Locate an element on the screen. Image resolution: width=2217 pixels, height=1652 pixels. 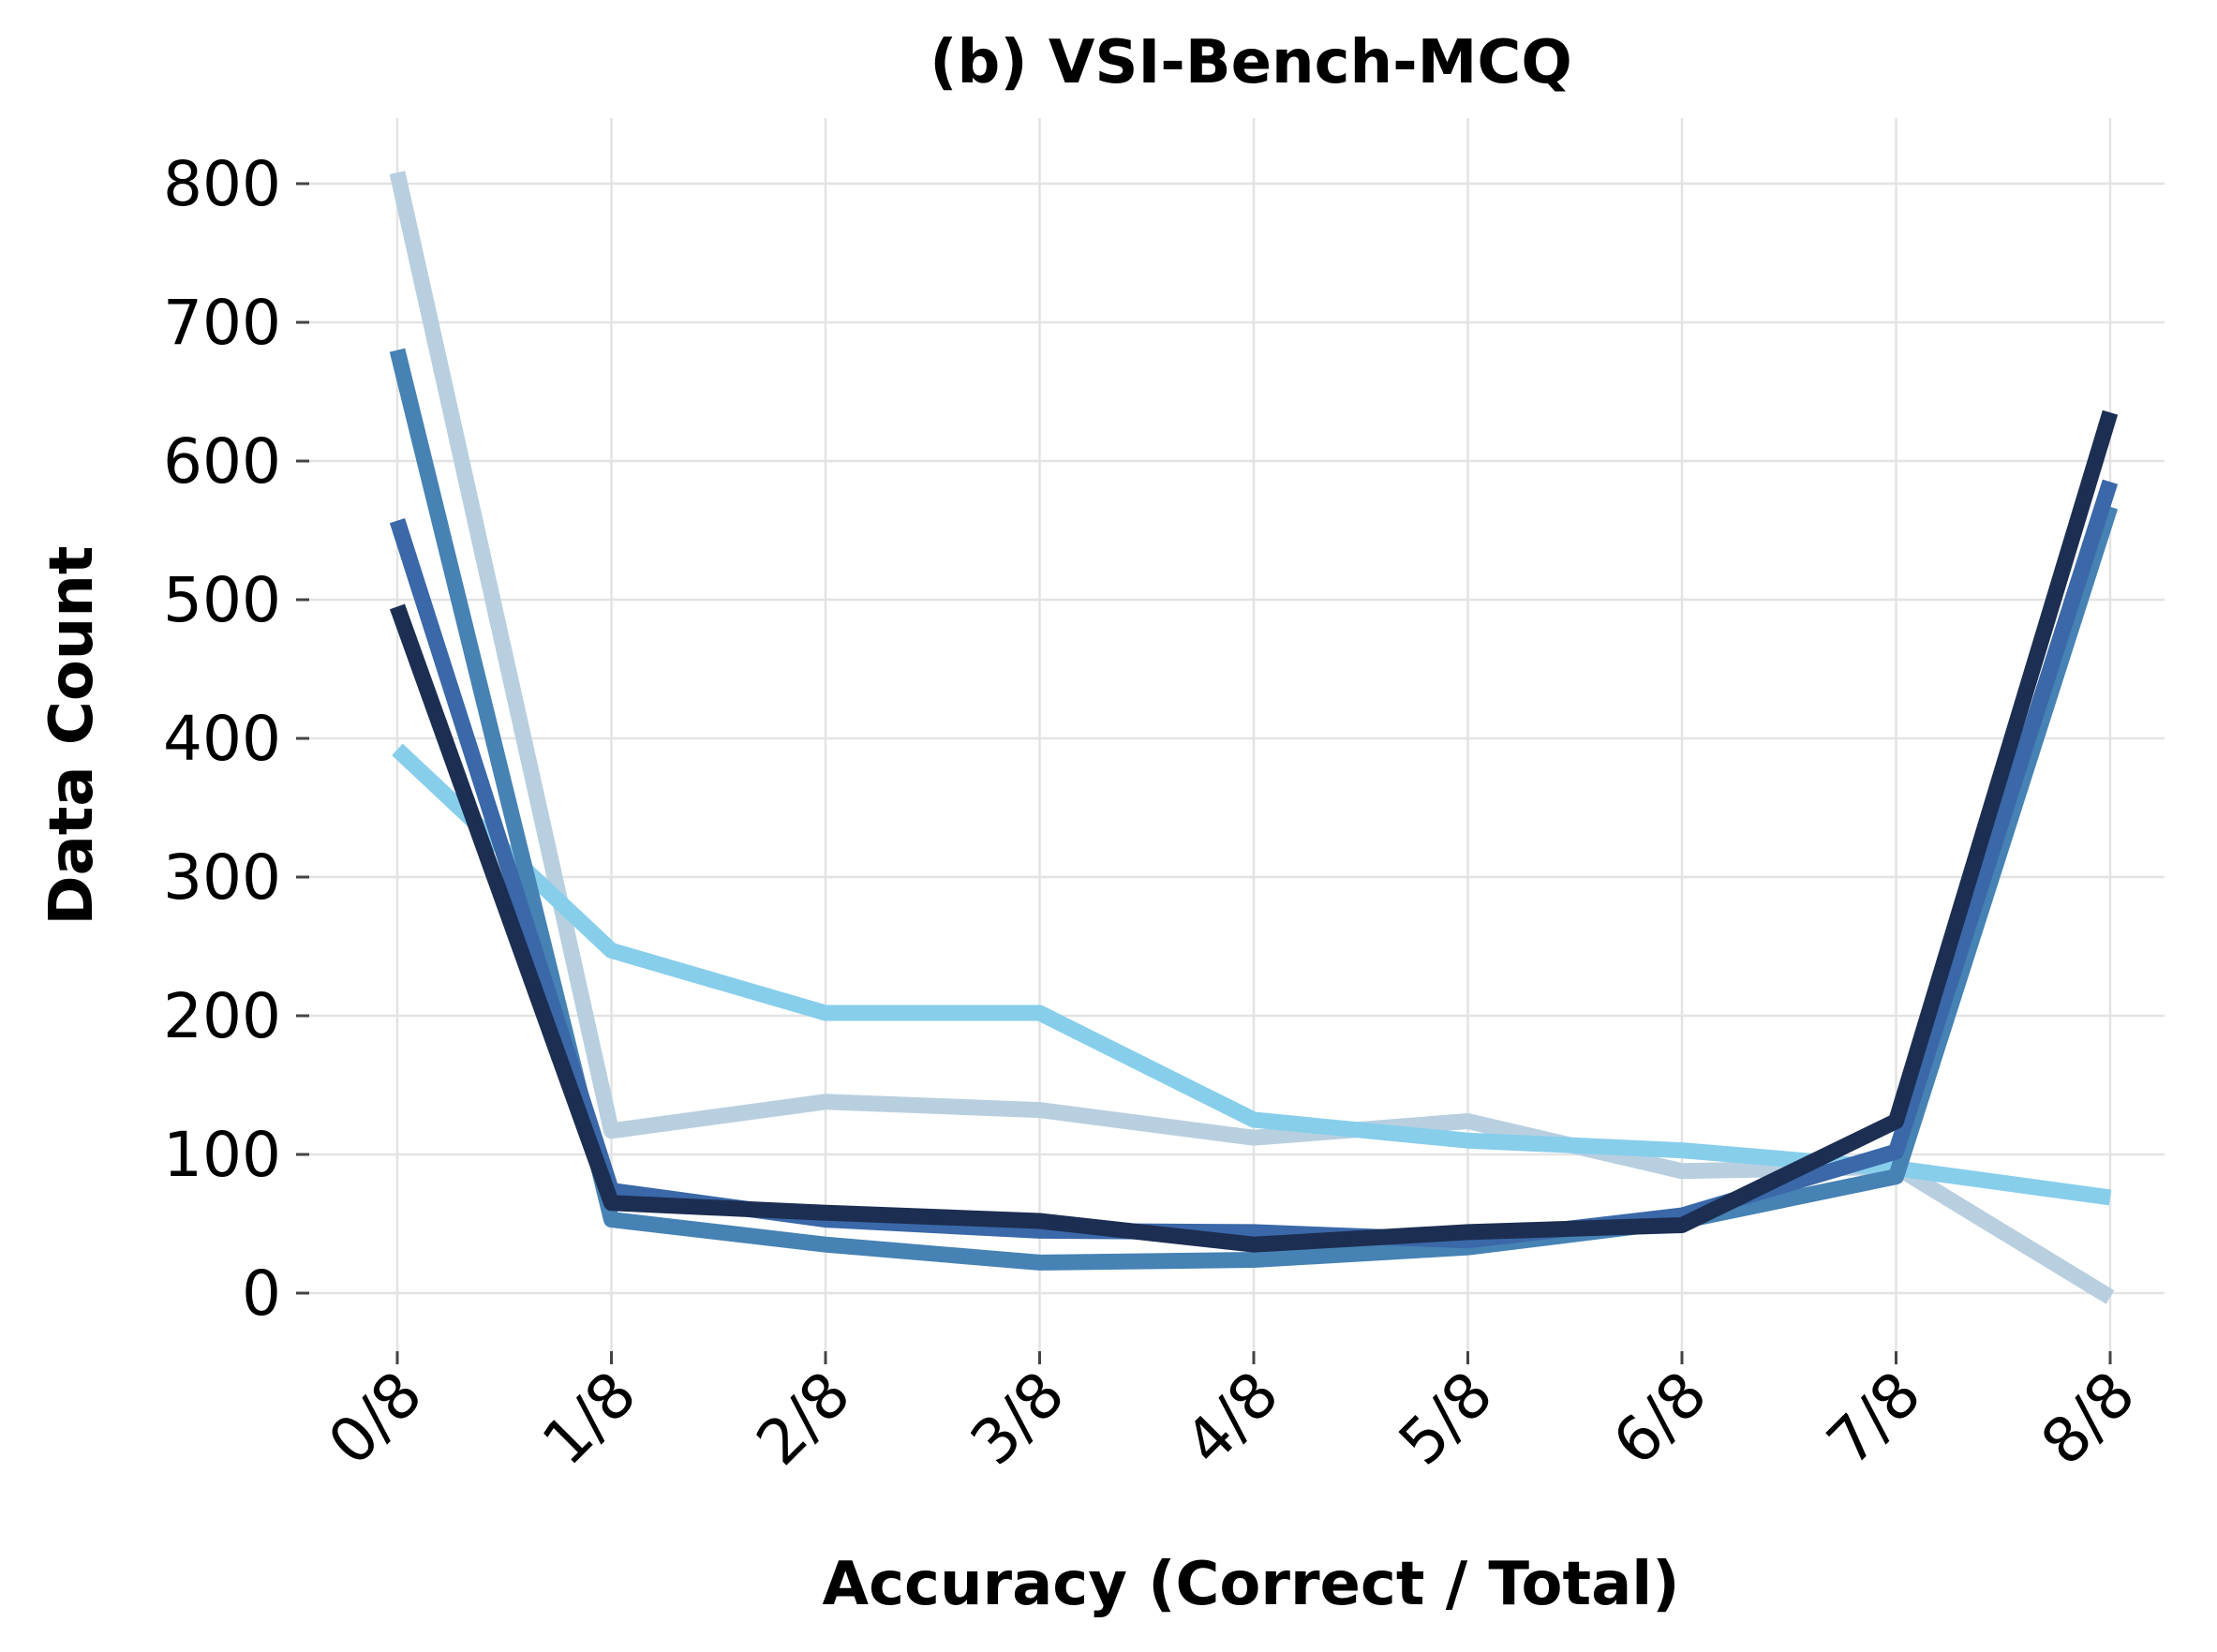
x-tick-label: 3/8 is located at coordinates (1018, 1419).